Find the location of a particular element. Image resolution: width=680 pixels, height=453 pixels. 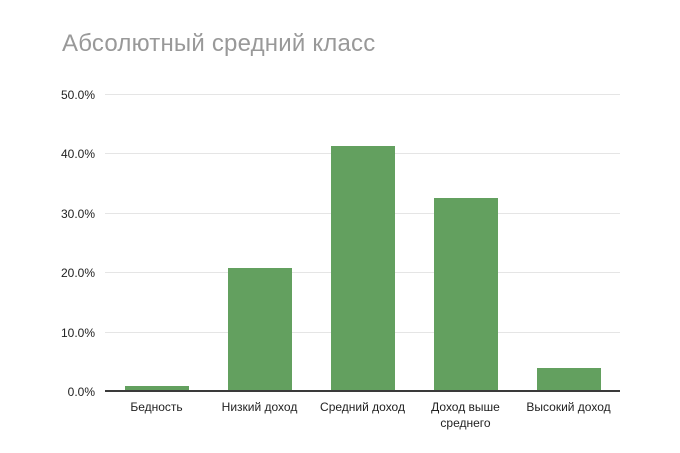

x-tick-label: Средний доход is located at coordinates (362, 407).